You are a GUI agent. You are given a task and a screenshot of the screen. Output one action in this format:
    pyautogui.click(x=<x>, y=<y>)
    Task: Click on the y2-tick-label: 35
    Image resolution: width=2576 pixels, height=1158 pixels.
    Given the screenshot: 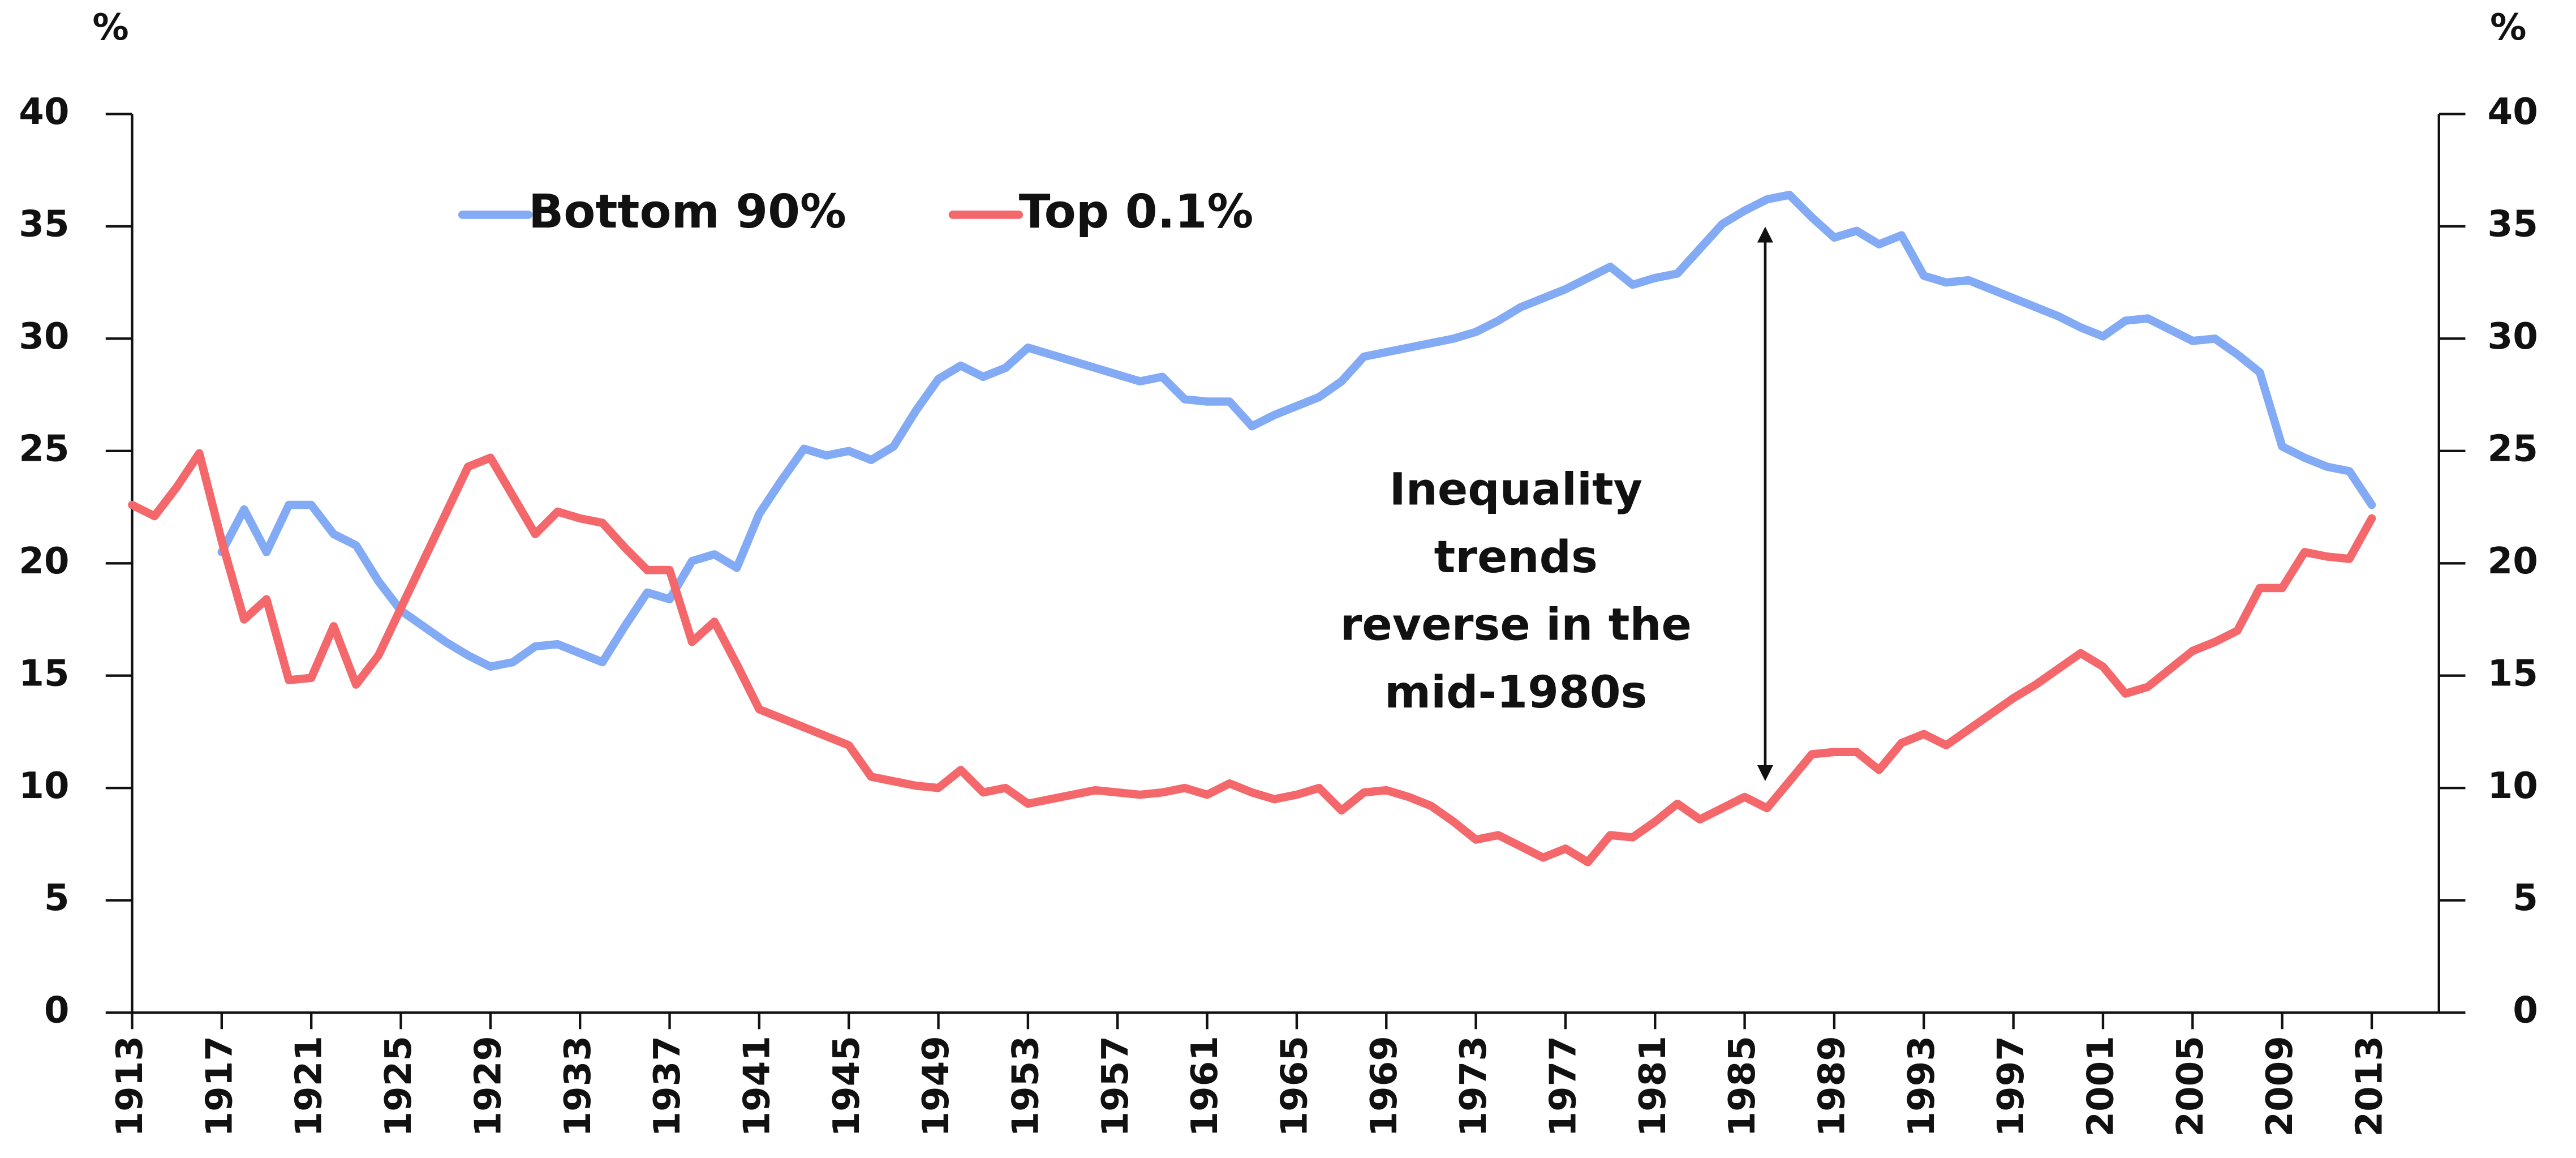 What is the action you would take?
    pyautogui.click(x=2513, y=224)
    